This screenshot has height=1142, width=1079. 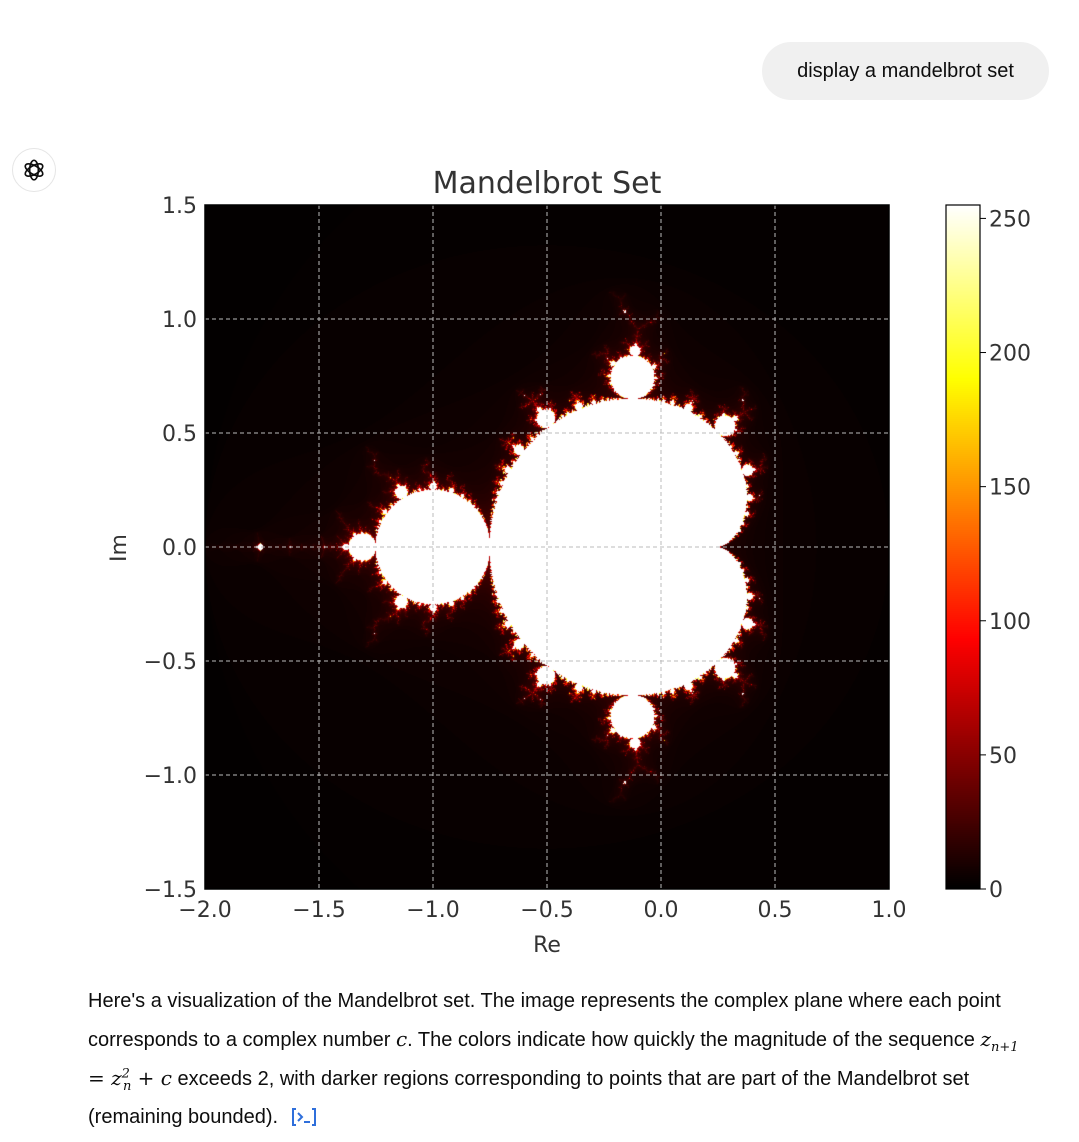 I want to click on y-tick-label: −1.5, so click(x=170, y=890).